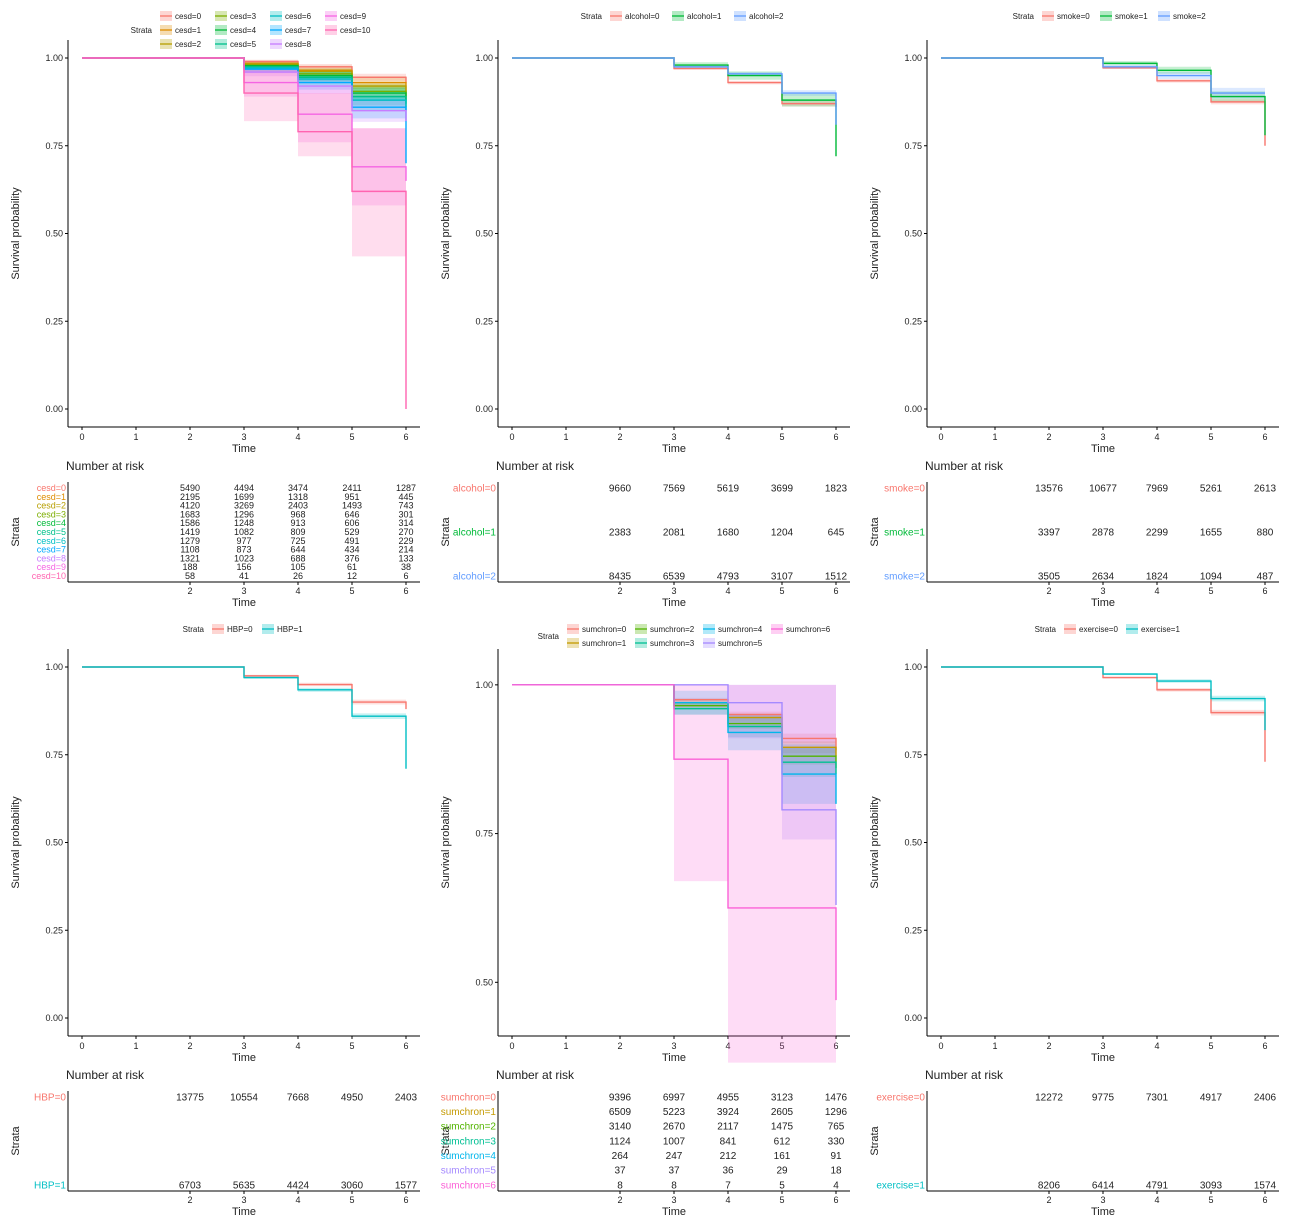 The width and height of the screenshot is (1289, 1218). What do you see at coordinates (728, 532) in the screenshot?
I see `risk-cell: 1680` at bounding box center [728, 532].